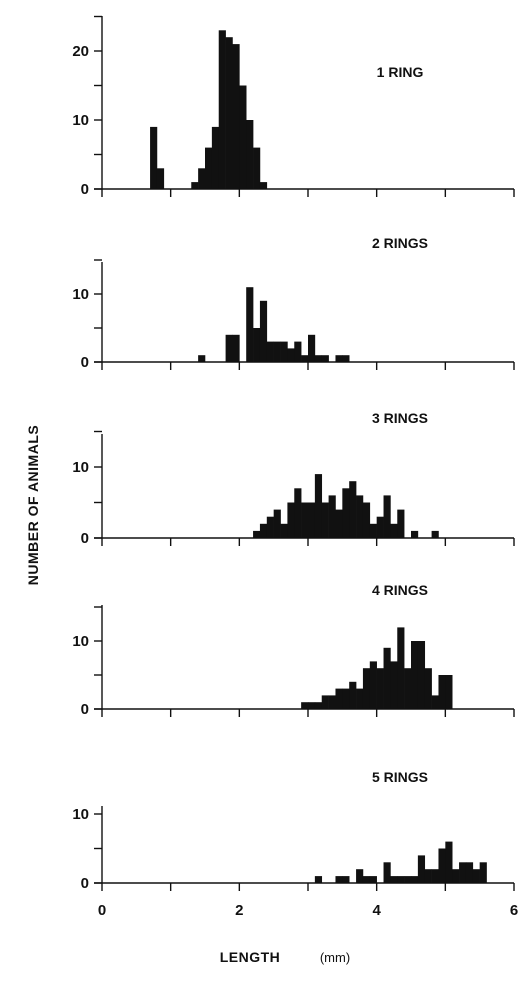 The height and width of the screenshot is (992, 521). I want to click on histogram-panel: 0 10 2 RINGS, so click(293, 303).